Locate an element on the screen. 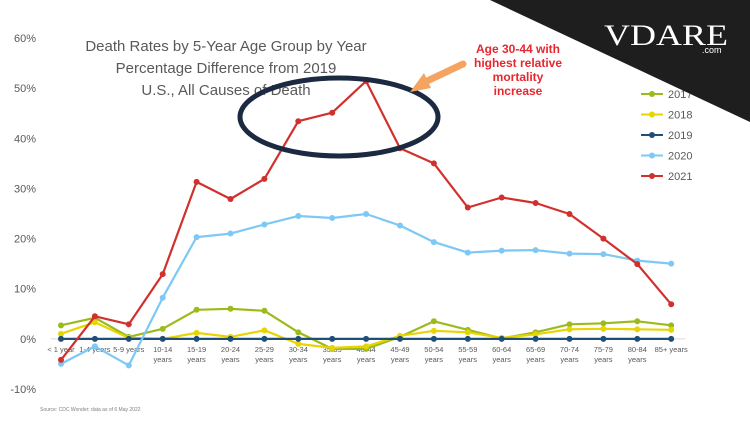 The image size is (750, 422). x-tick-label: 15-19 is located at coordinates (196, 349).